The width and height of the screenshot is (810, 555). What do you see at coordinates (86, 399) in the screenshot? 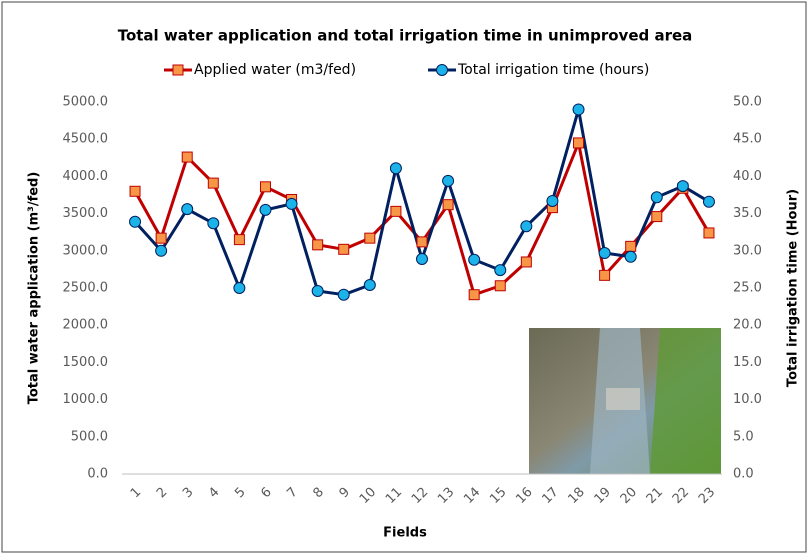
I see `y-tick-label: 1000.0` at bounding box center [86, 399].